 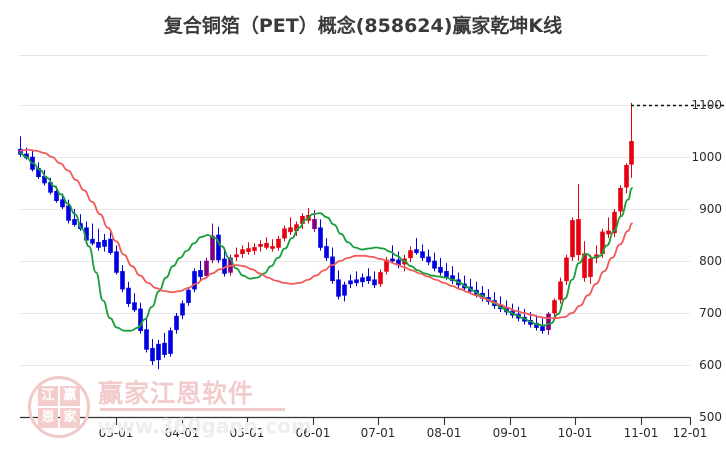 I want to click on title-divider, so click(x=363, y=55).